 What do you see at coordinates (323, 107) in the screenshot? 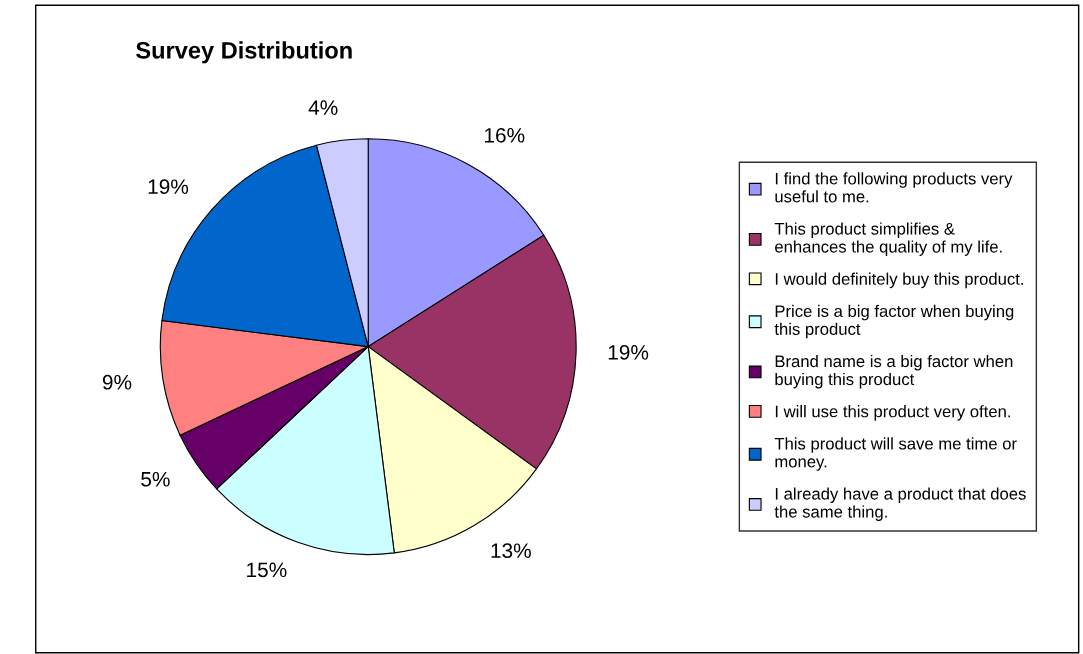
I see `data-label: 4%` at bounding box center [323, 107].